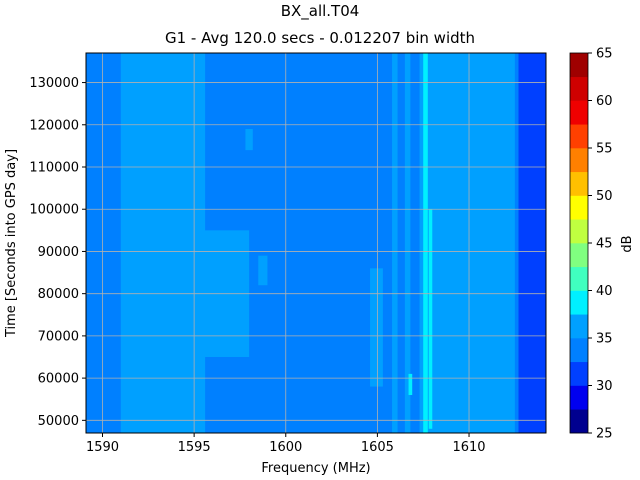 Image resolution: width=640 pixels, height=480 pixels. I want to click on y-tick-label-2: 70000, so click(58, 336).